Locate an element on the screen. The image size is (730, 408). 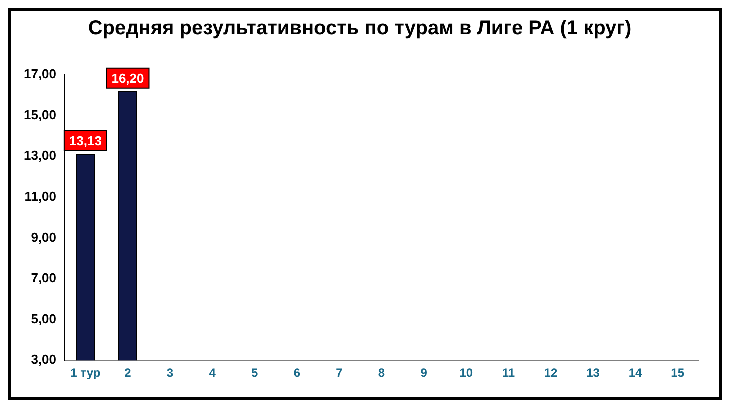
x-tick-label: 11 is located at coordinates (509, 373).